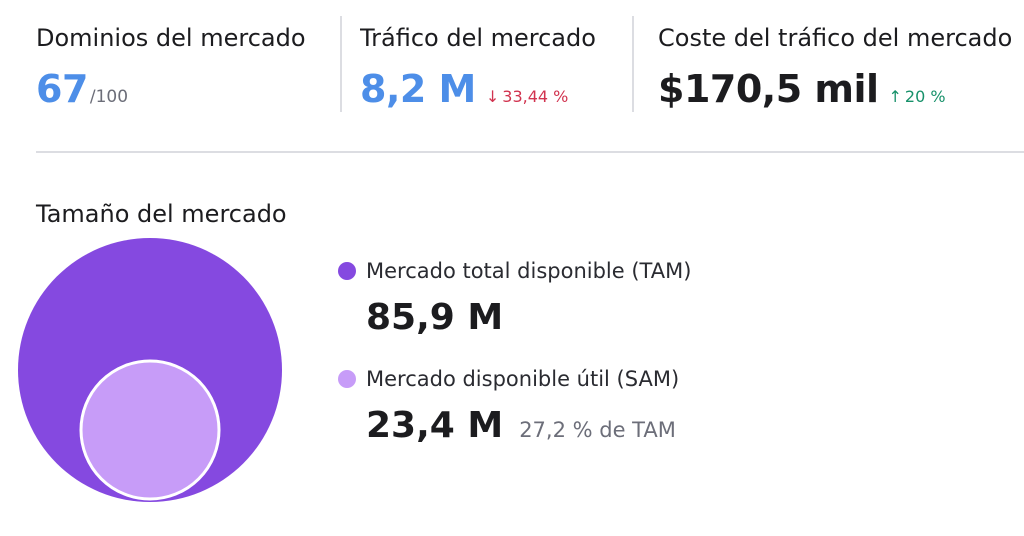 The height and width of the screenshot is (536, 1024). I want to click on legend-value: 85,9 M, so click(435, 317).